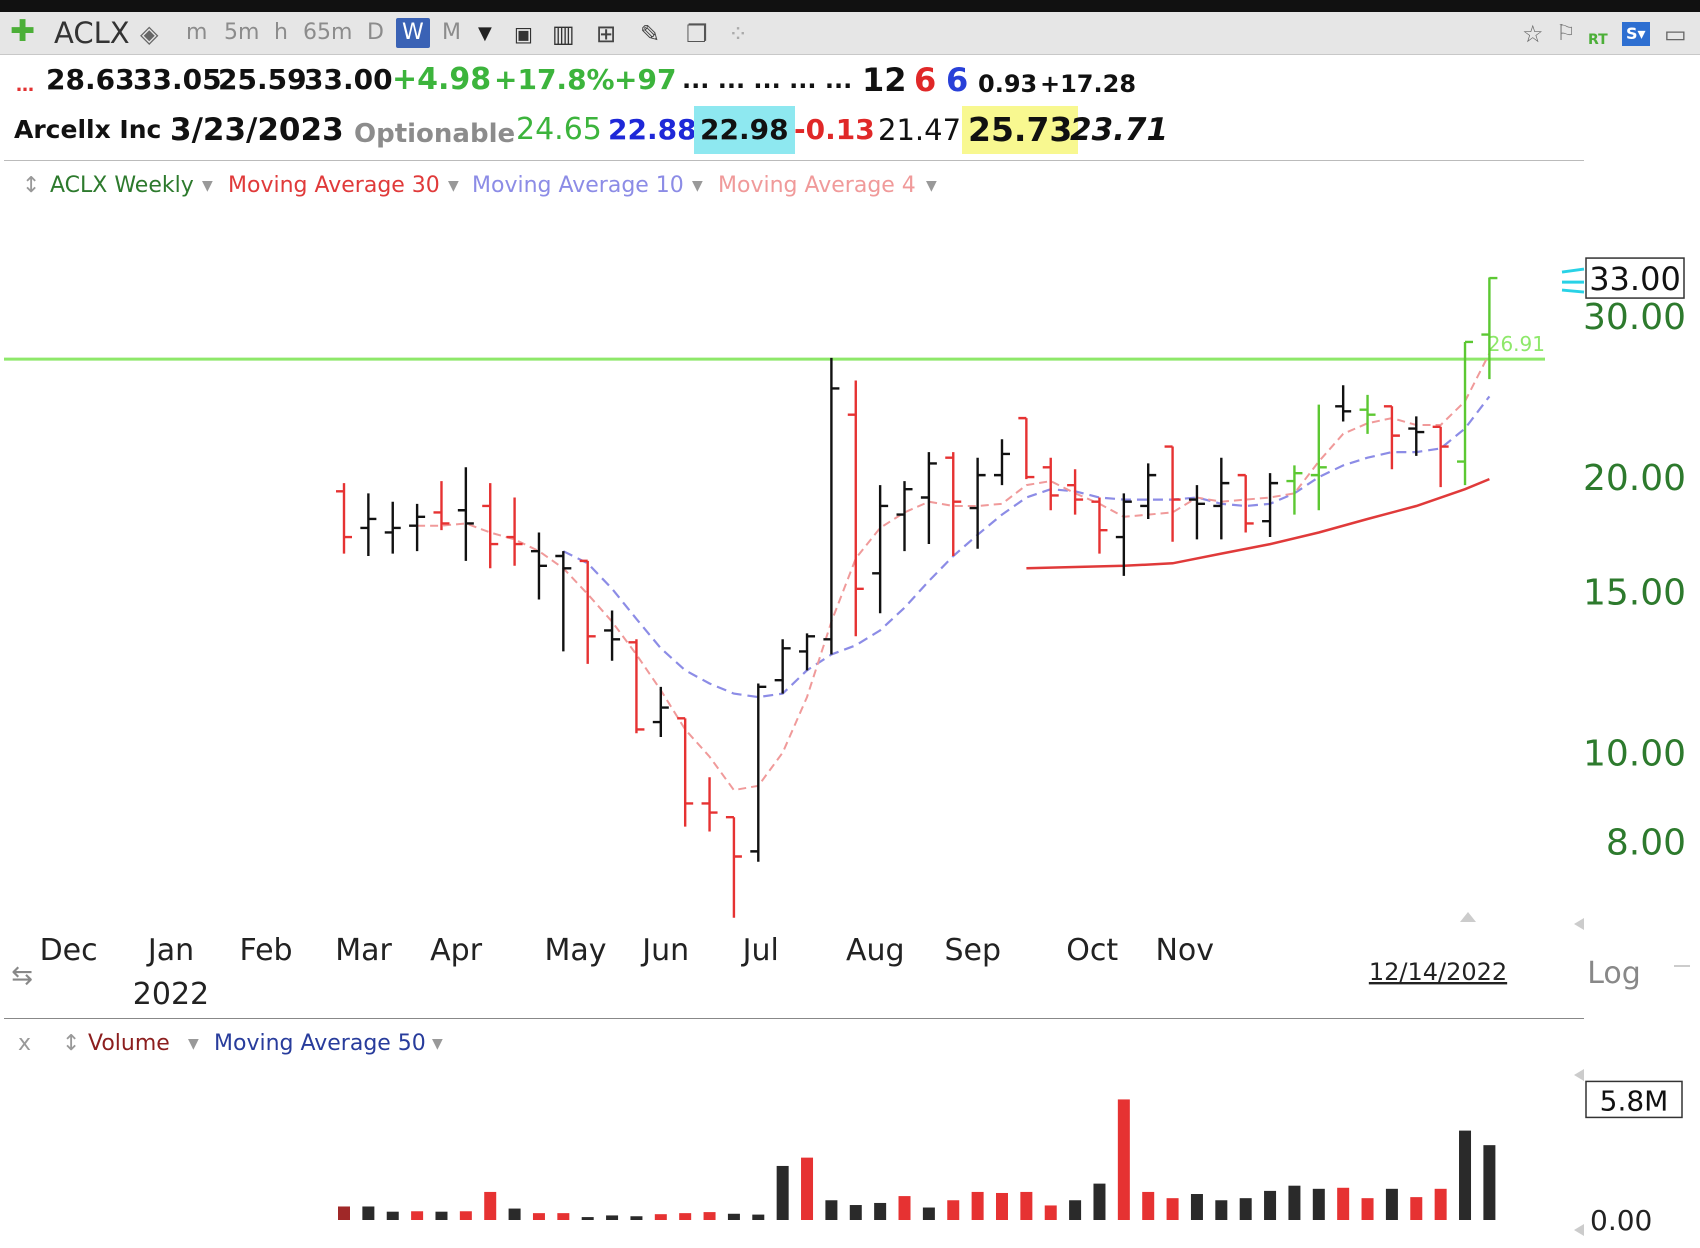 The height and width of the screenshot is (1248, 1700). I want to click on volume-pan-left-bottom-icon, so click(1579, 1230).